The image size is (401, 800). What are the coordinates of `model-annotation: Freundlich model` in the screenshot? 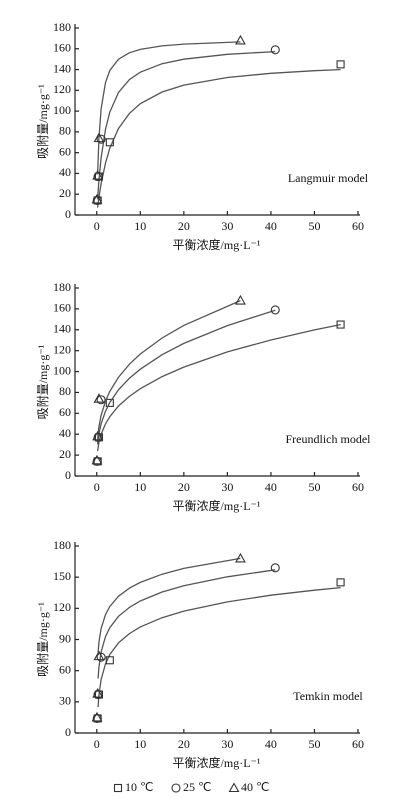 It's located at (329, 439).